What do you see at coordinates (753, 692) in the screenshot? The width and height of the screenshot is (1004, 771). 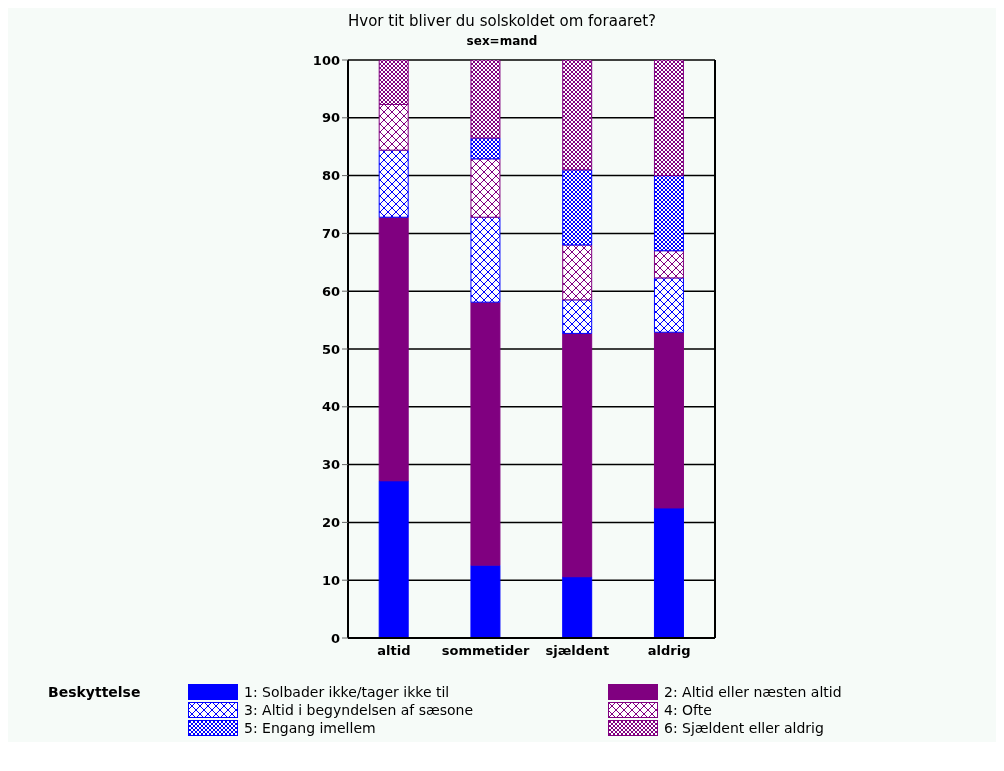 I see `legend-label: 2: Altid eller næsten altid` at bounding box center [753, 692].